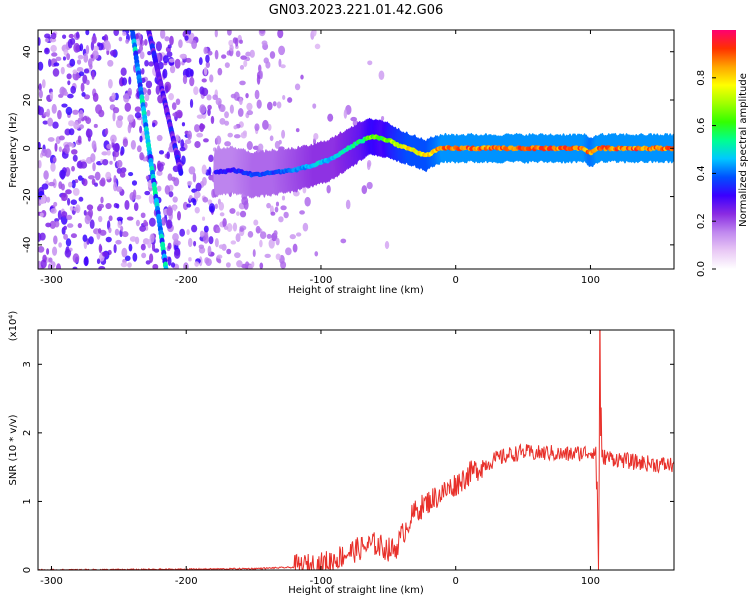  Describe the element at coordinates (724, 149) in the screenshot. I see `colorbar-gradient` at that location.